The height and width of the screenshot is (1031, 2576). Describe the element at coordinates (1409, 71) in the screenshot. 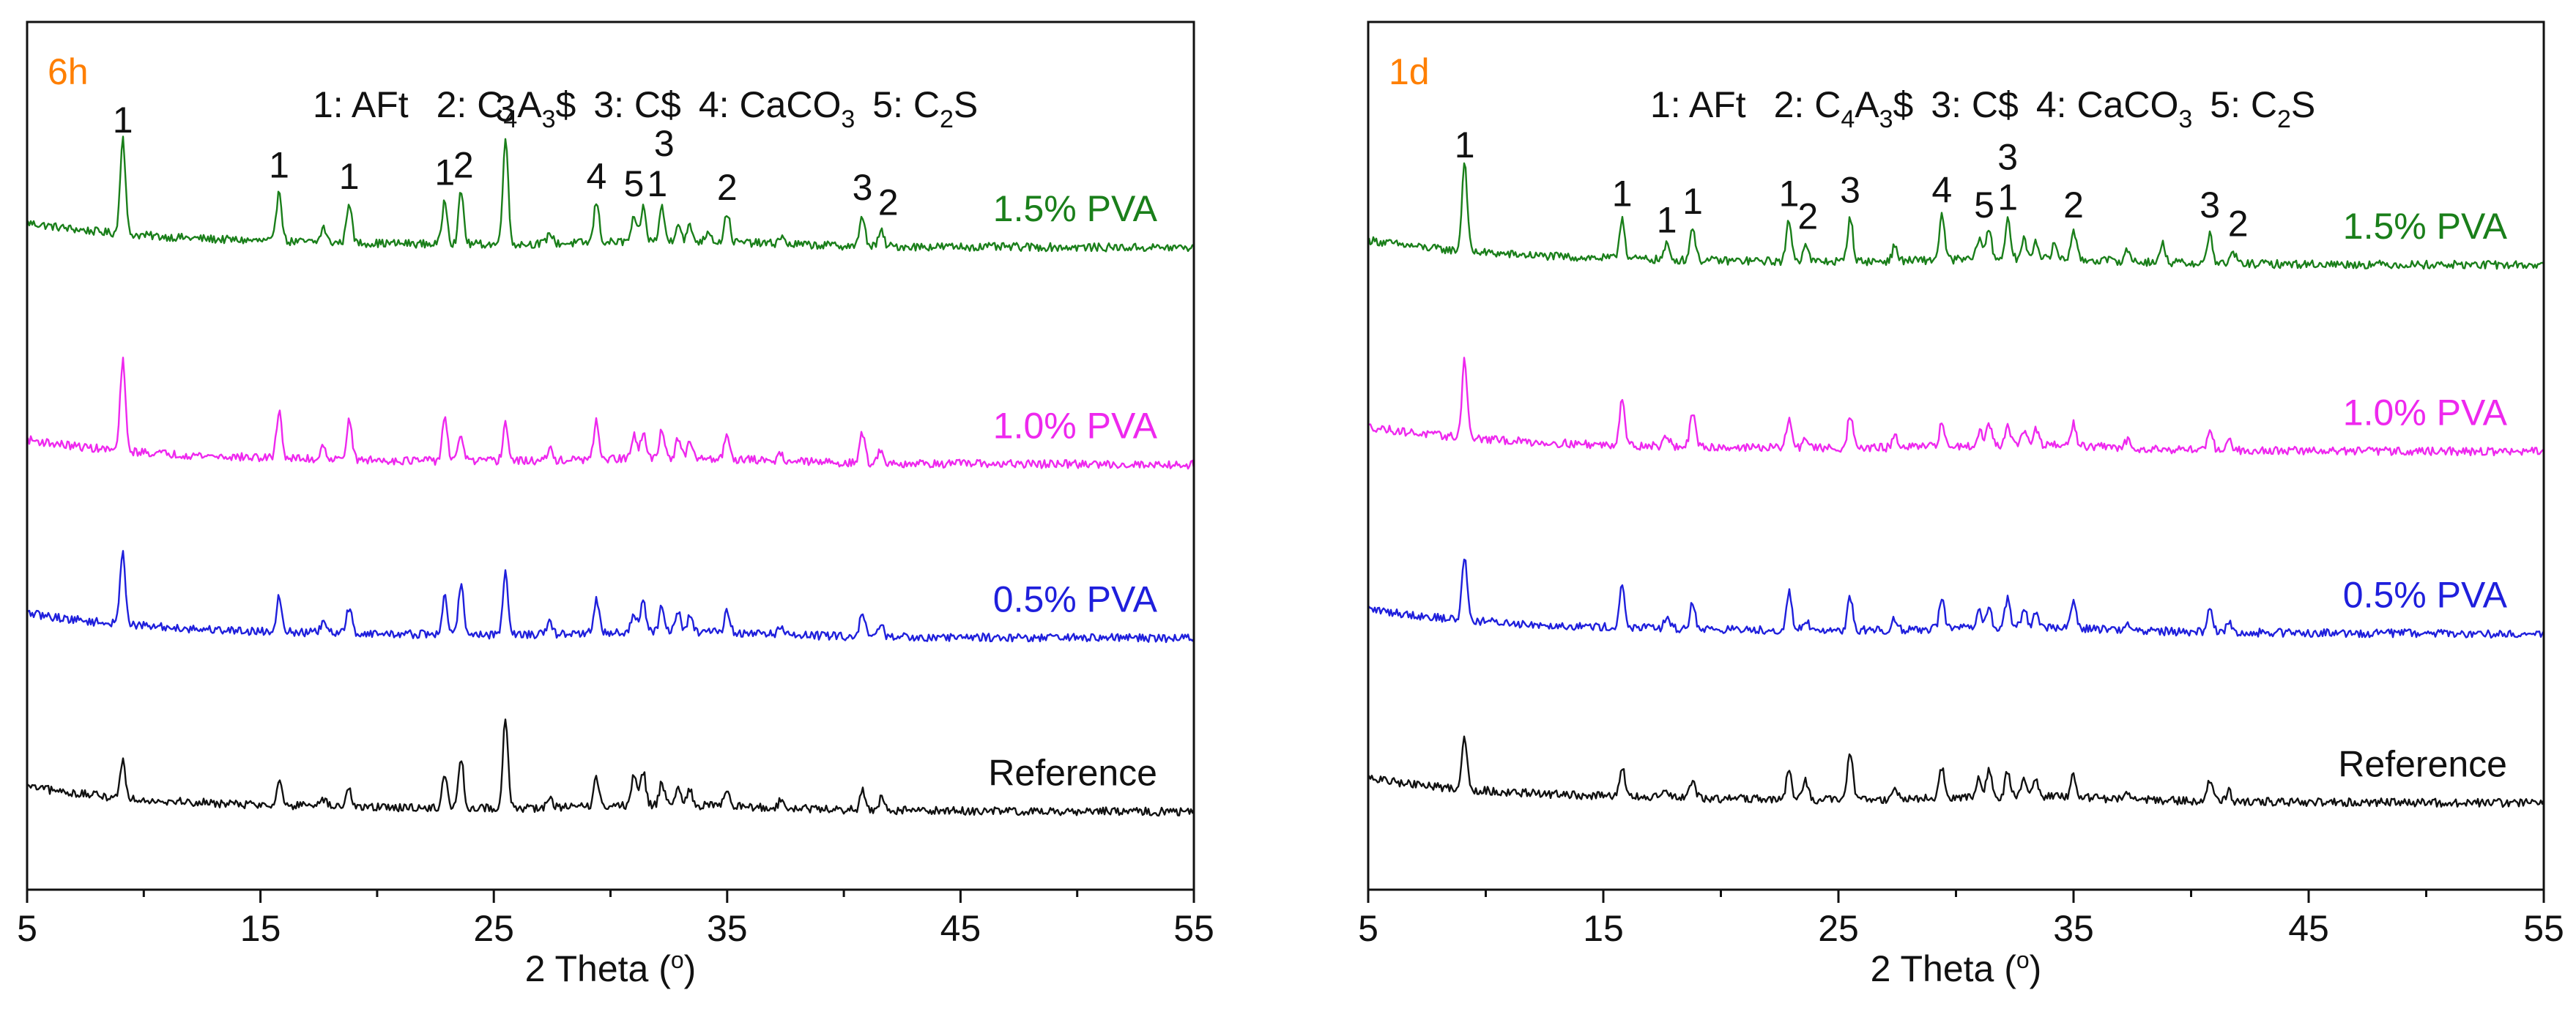

I see `panel-label: 1d` at that location.